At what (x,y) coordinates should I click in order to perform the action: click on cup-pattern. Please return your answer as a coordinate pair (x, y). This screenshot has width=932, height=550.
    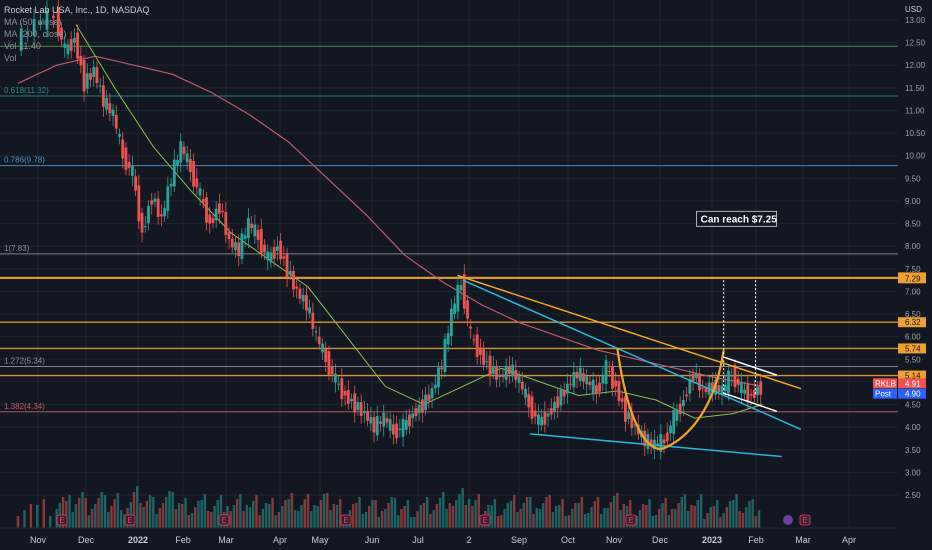
    Looking at the image, I should click on (670, 398).